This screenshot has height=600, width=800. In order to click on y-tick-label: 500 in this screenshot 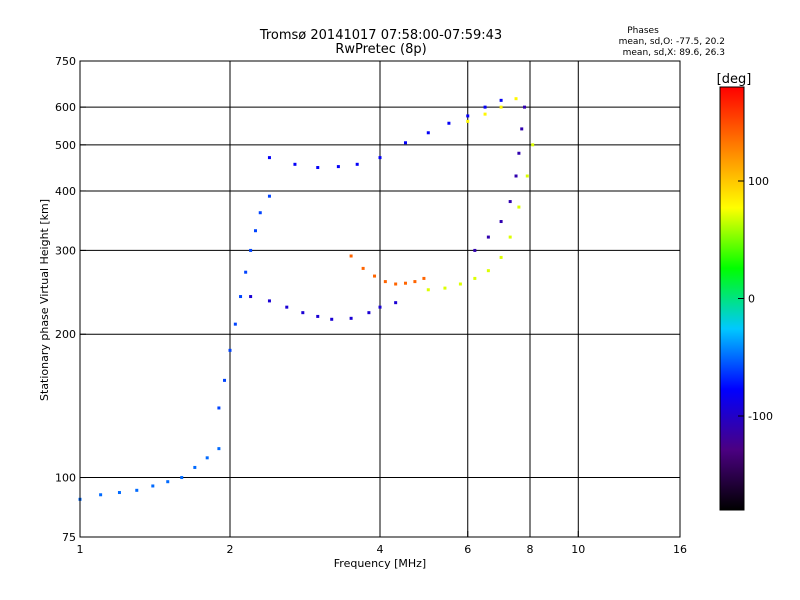, I will do `click(65, 145)`.